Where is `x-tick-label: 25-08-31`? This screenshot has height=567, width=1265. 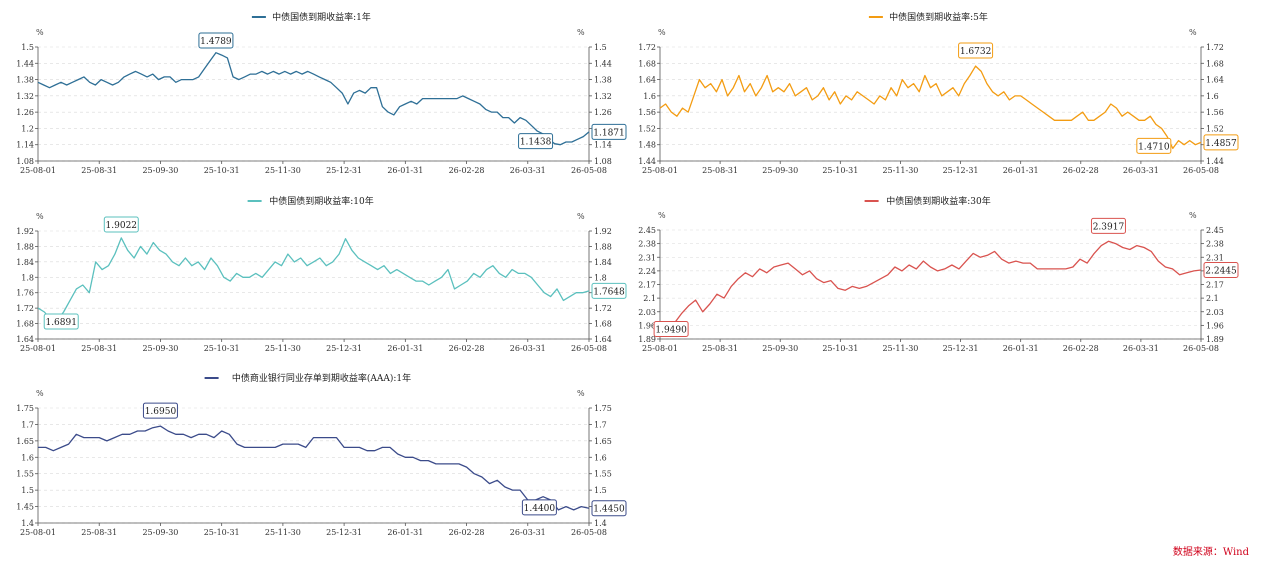
x-tick-label: 25-08-31 is located at coordinates (720, 170).